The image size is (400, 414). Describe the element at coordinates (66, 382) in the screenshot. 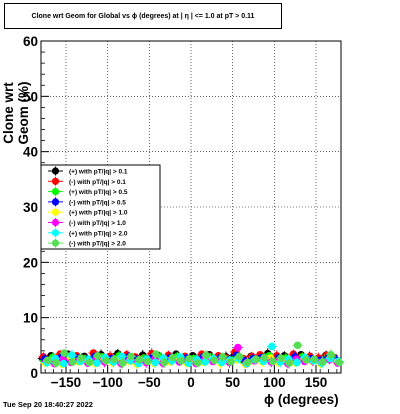

I see `x-tick-label: −150` at that location.